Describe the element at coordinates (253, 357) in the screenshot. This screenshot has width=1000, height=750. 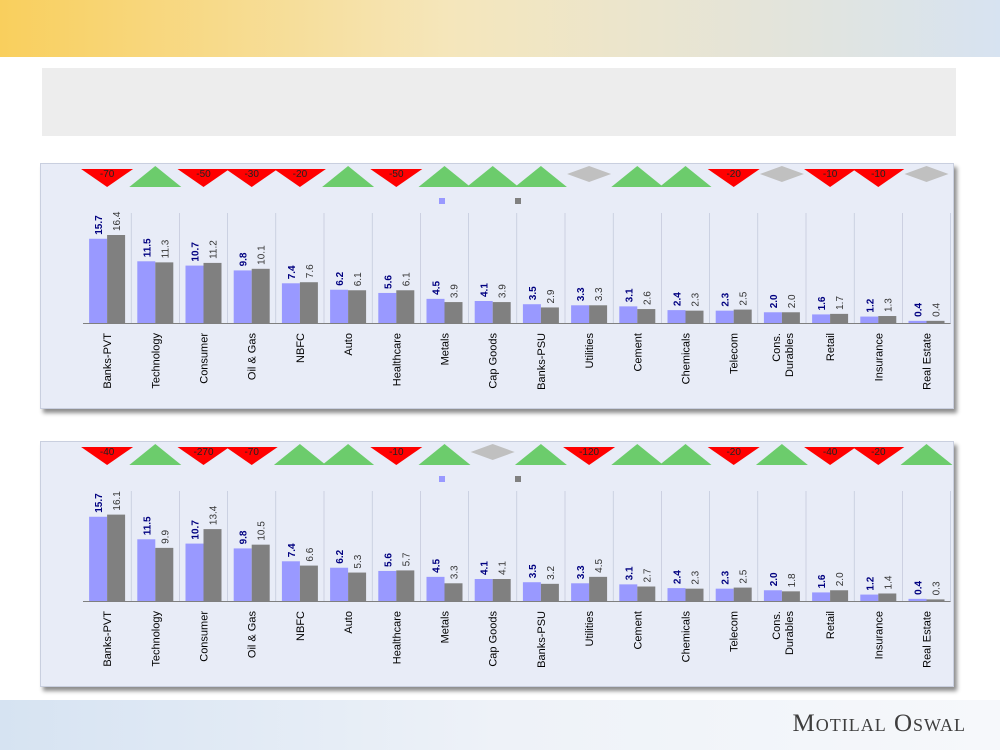
I see `category-label: Oil & Gas` at that location.